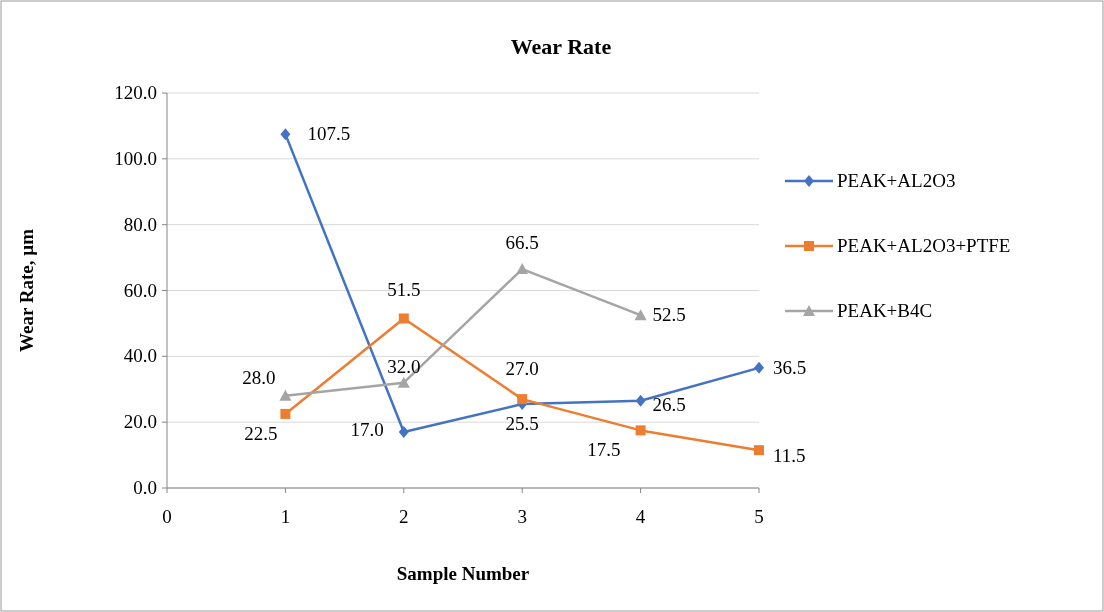 Image resolution: width=1104 pixels, height=612 pixels. I want to click on data-label: 36.5, so click(790, 367).